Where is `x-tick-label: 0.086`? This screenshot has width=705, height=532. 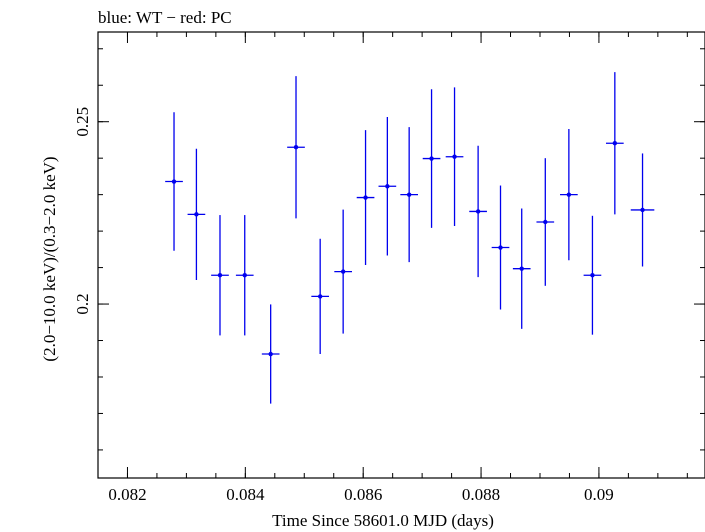 x-tick-label: 0.086 is located at coordinates (363, 494).